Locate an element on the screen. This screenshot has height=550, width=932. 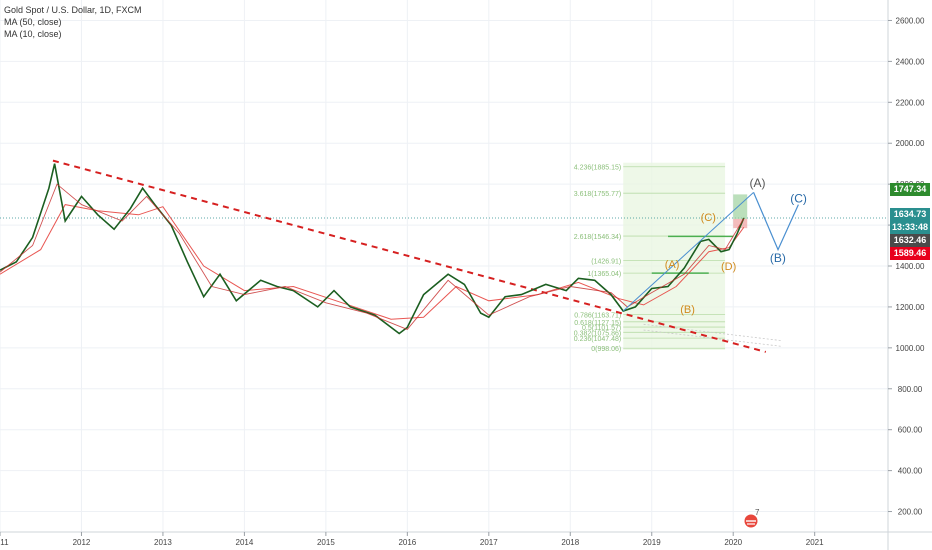
x-tick-label: 2014 is located at coordinates (245, 542).